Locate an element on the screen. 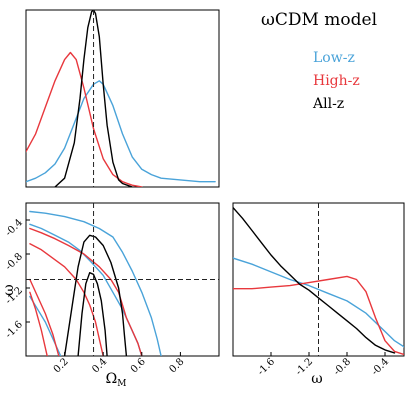  x-axis-label-w: ω is located at coordinates (316, 379).